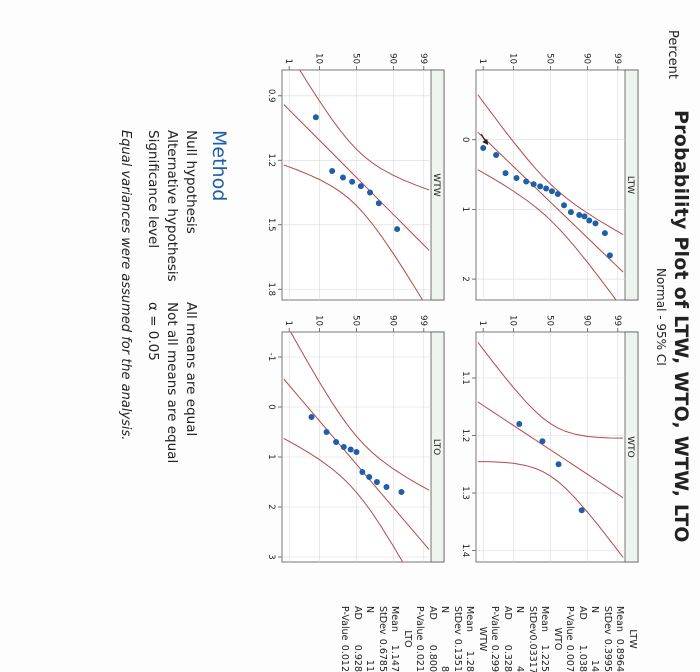 This screenshot has height=672, width=700. I want to click on stats-row: N 14, so click(594, 639).